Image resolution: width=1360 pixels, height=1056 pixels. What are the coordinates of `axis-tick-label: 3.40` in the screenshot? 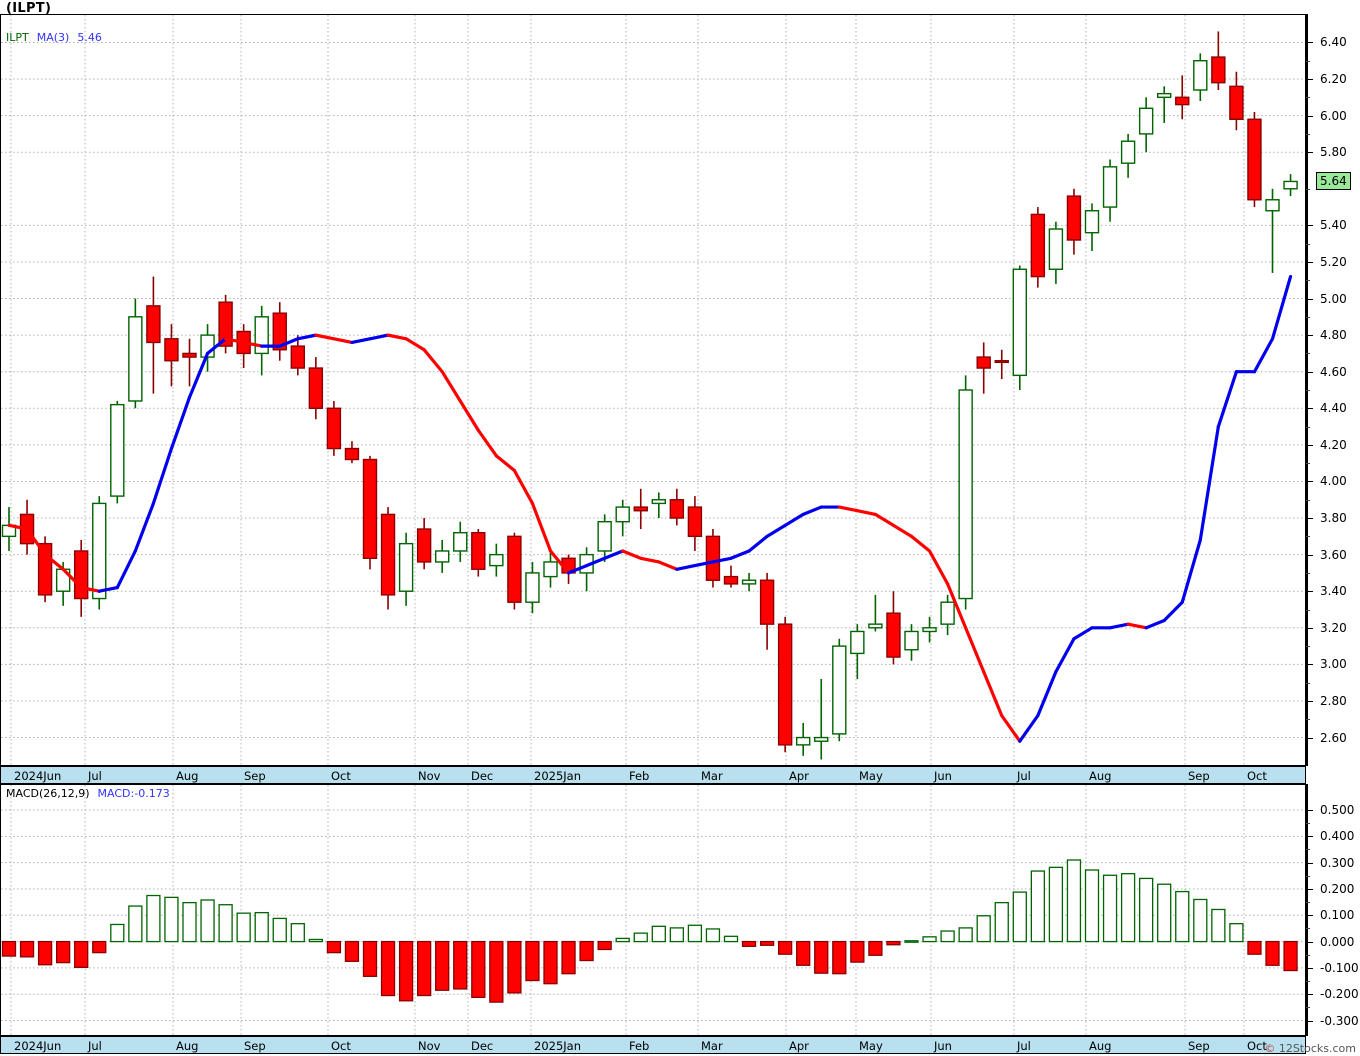 It's located at (1333, 591).